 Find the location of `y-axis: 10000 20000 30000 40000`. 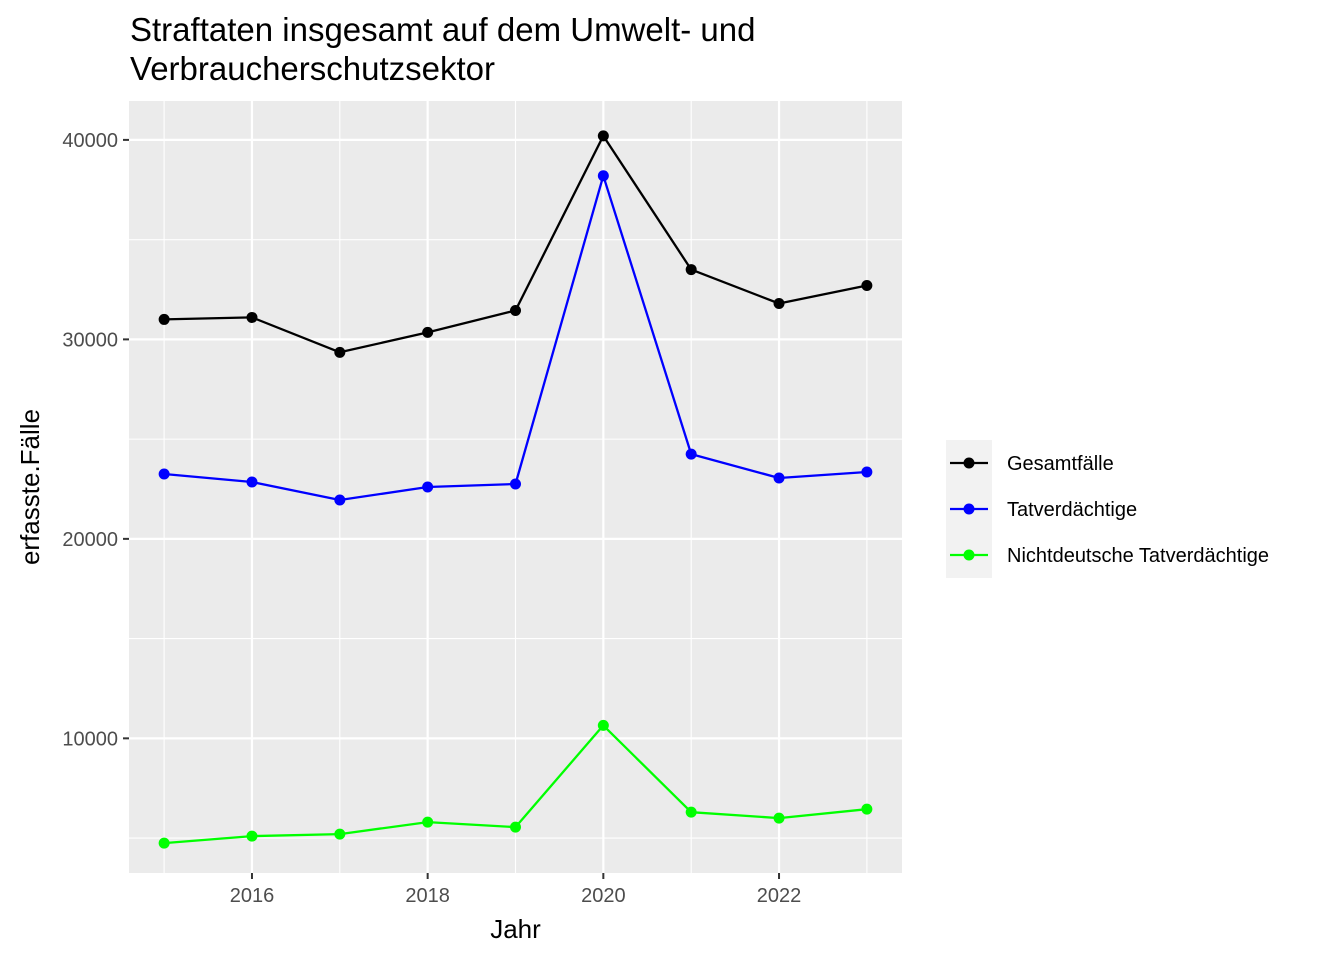

y-axis: 10000 20000 30000 40000 is located at coordinates (95, 440).